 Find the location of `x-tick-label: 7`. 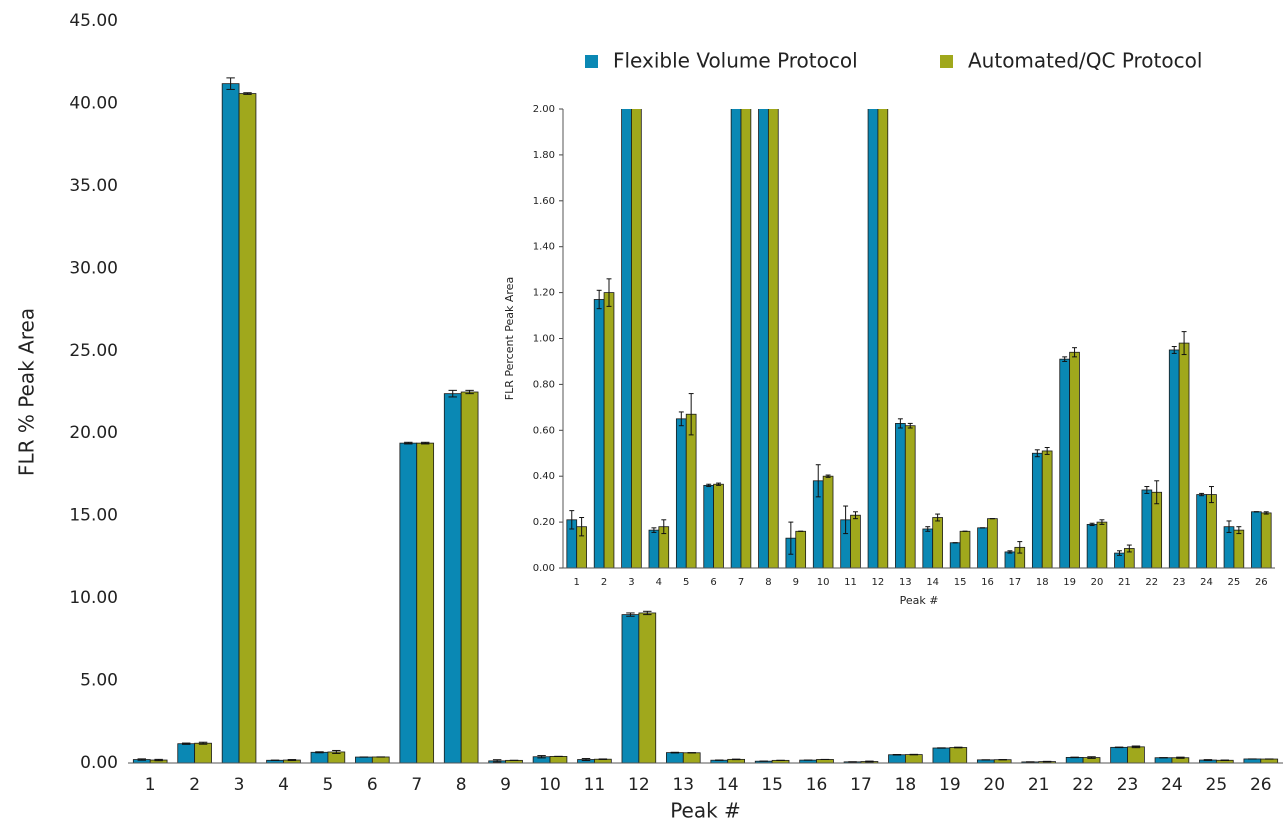

x-tick-label: 7 is located at coordinates (741, 582).